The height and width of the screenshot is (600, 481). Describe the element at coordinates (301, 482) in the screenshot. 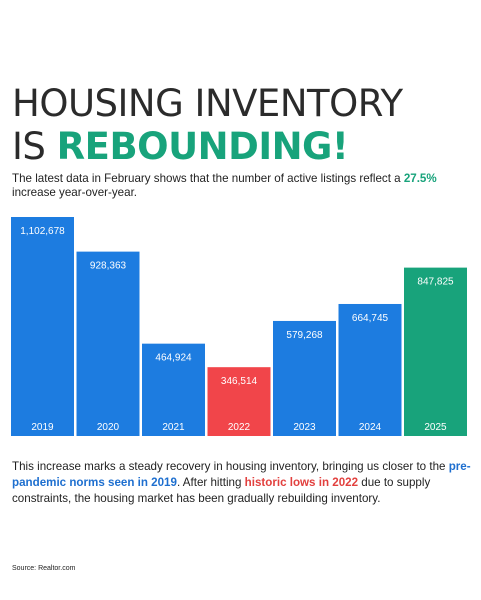

I see `body-red-highlight: historic lows in 2022` at that location.